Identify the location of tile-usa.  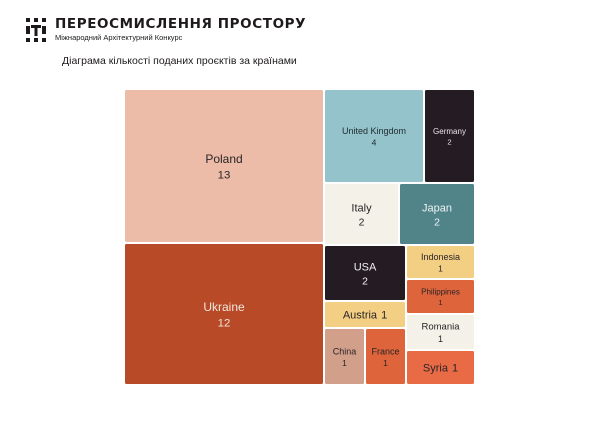
(365, 273).